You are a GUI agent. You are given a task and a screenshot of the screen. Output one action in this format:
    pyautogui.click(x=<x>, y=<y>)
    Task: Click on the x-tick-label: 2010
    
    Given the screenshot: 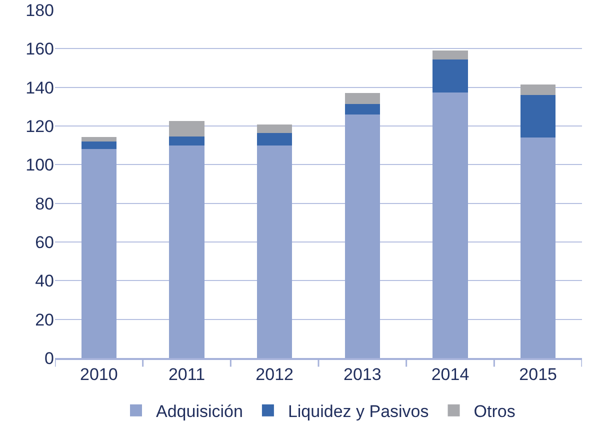 What is the action you would take?
    pyautogui.click(x=99, y=374)
    